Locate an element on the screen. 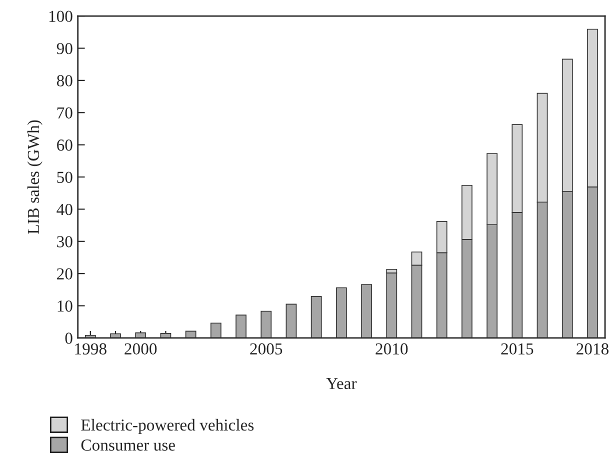  y-tick-label: 100 is located at coordinates (60, 16).